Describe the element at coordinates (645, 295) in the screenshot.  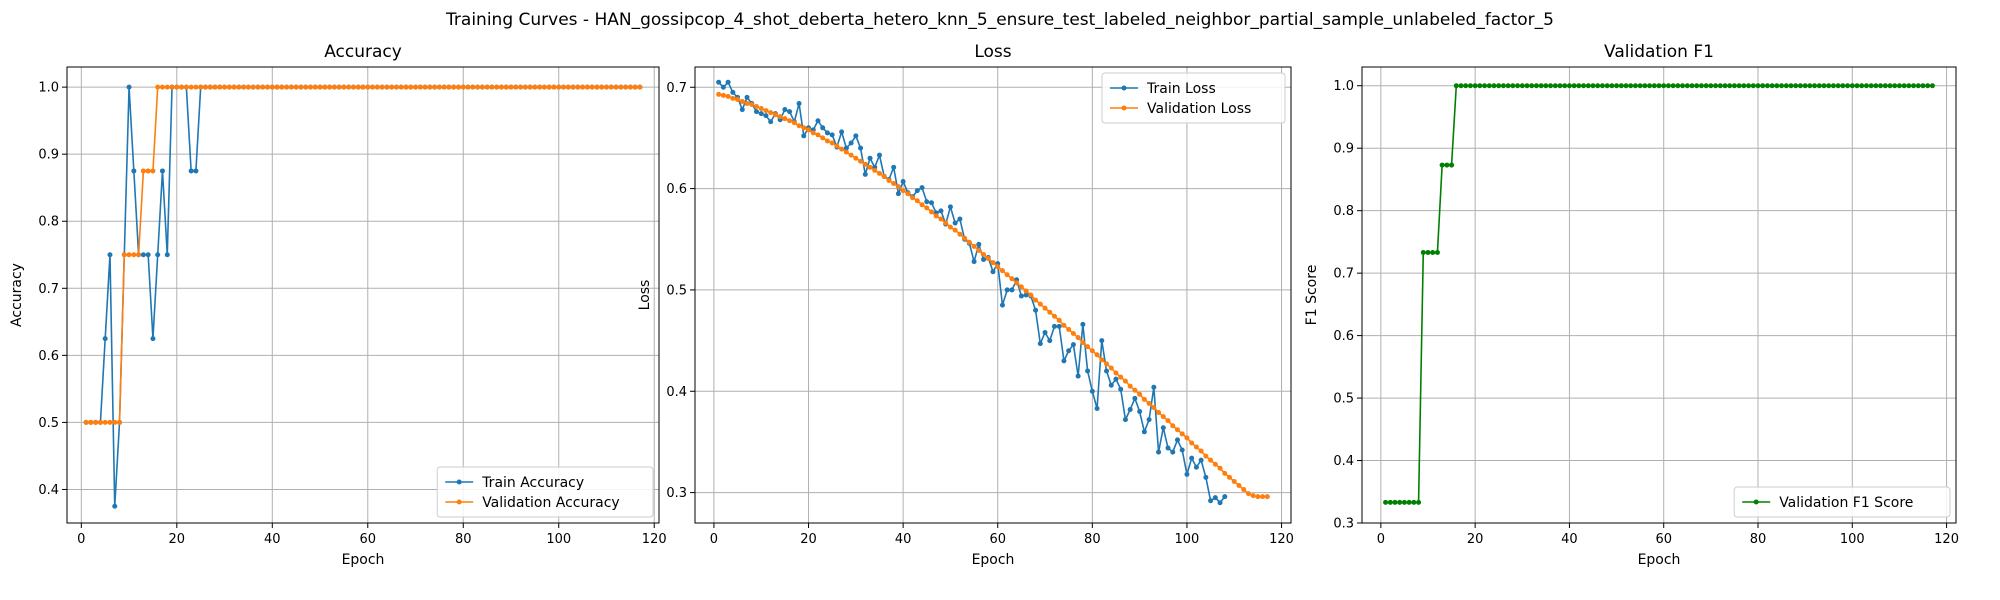
I see `y-axis-label: Loss` at that location.